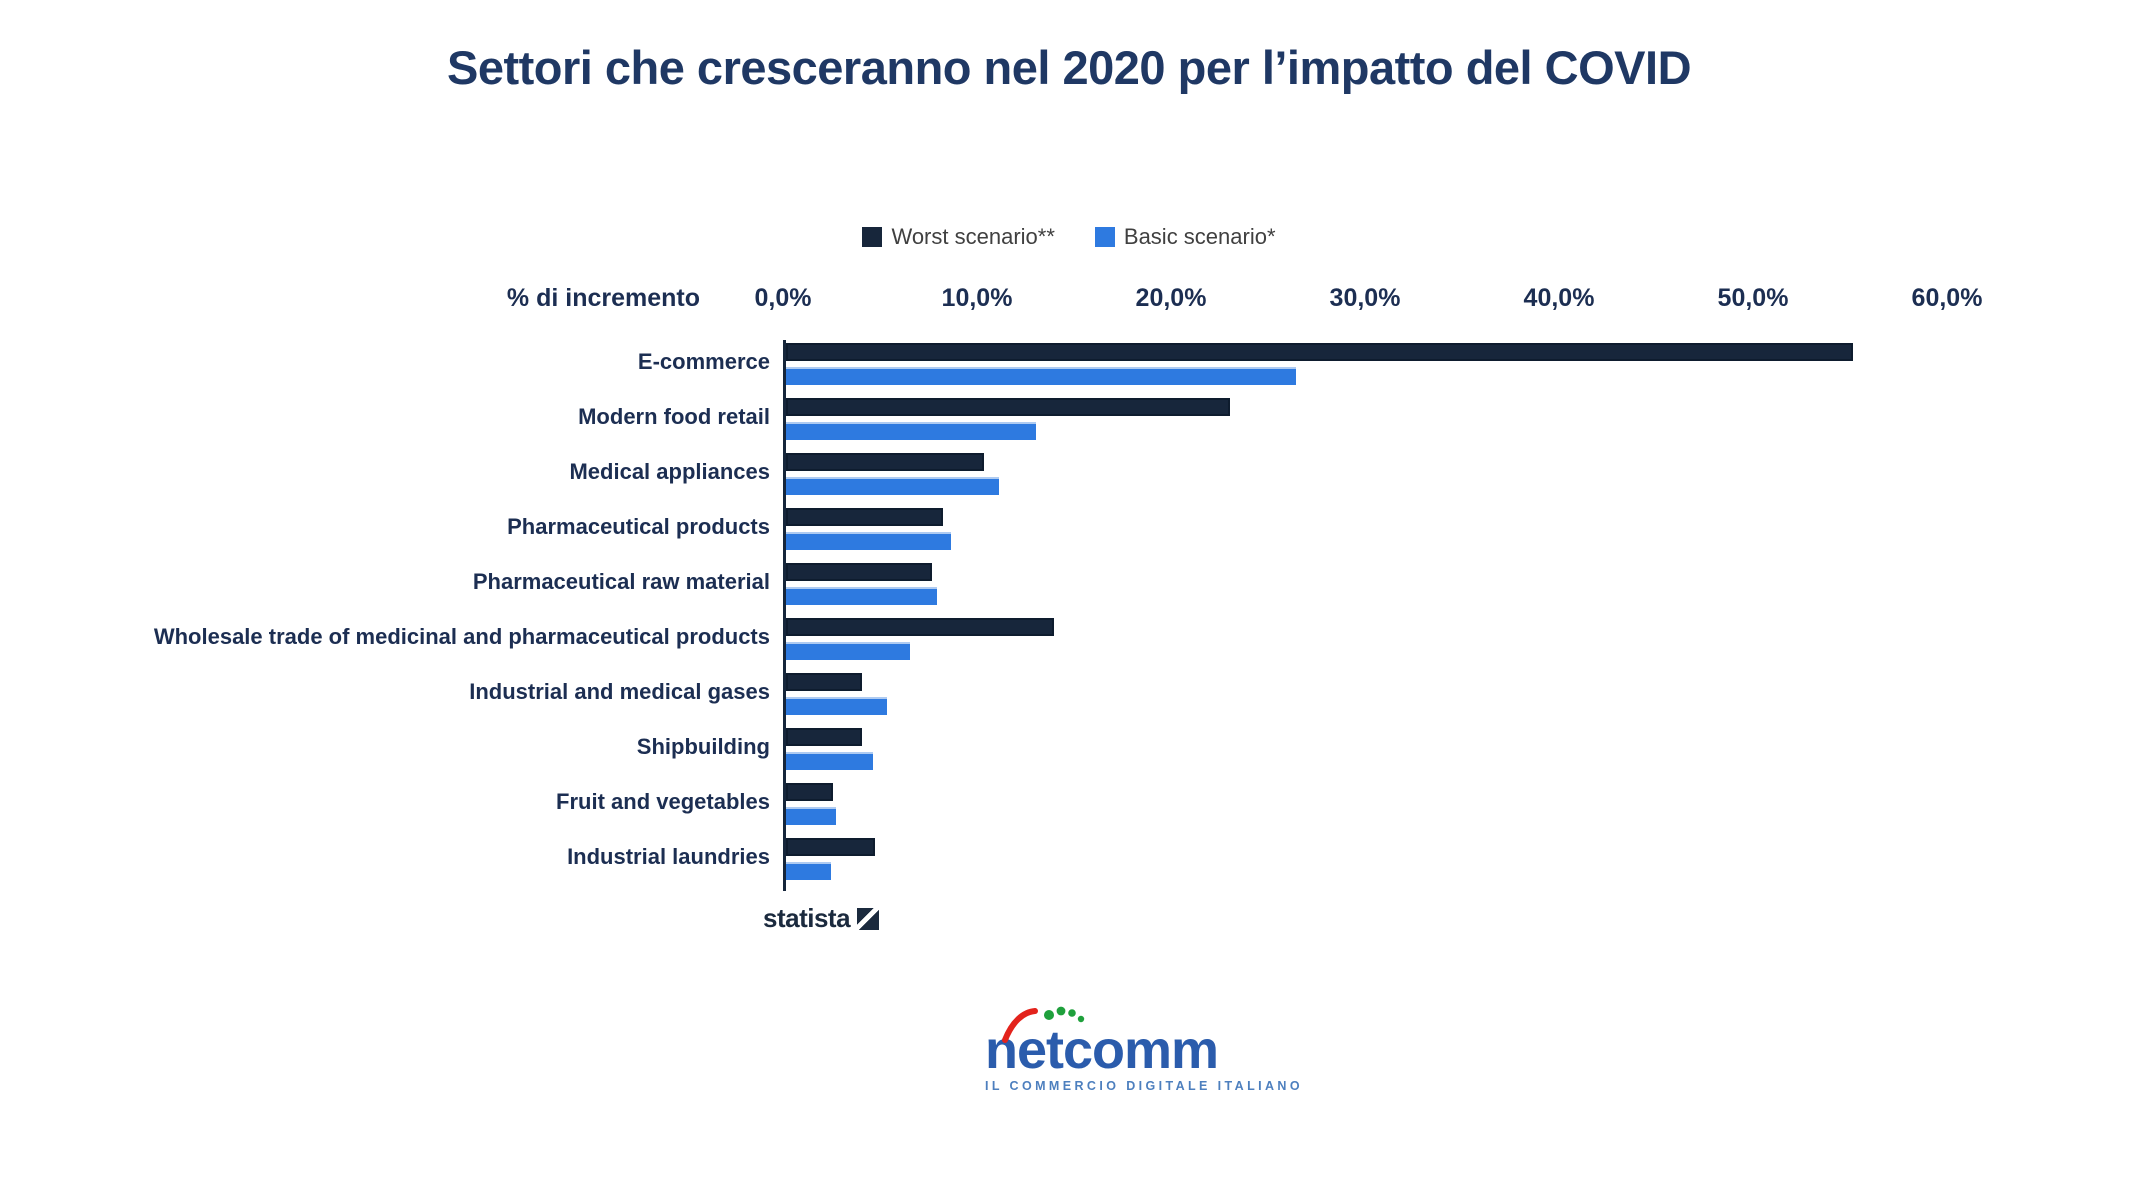 The height and width of the screenshot is (1182, 2138). Describe the element at coordinates (669, 471) in the screenshot. I see `category-label: Medical appliances` at that location.